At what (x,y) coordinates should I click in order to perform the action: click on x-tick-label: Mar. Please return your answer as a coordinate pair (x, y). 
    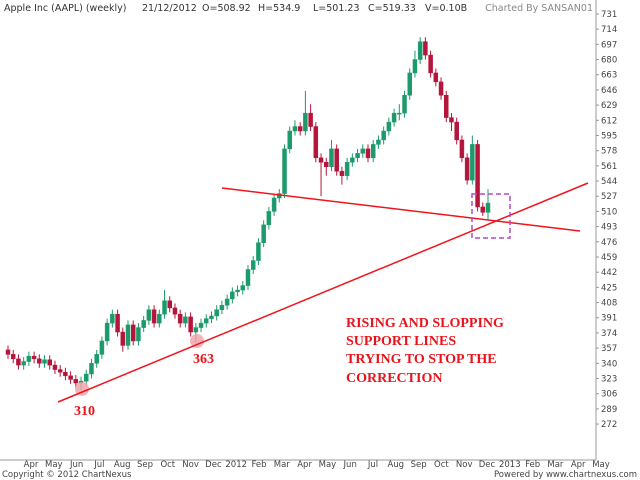
    Looking at the image, I should click on (555, 465).